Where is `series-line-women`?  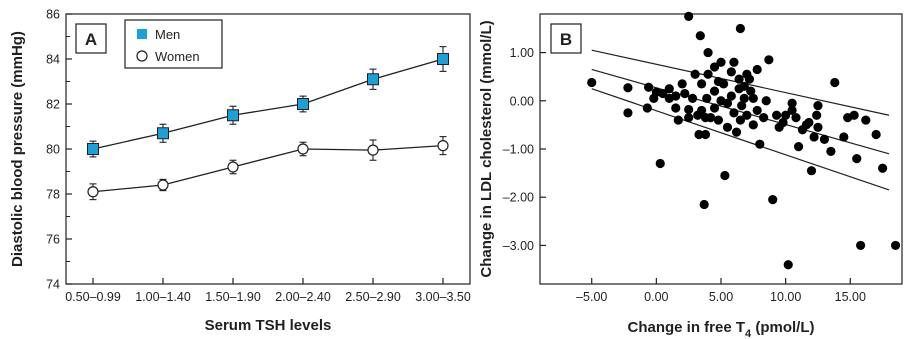
series-line-women is located at coordinates (268, 168).